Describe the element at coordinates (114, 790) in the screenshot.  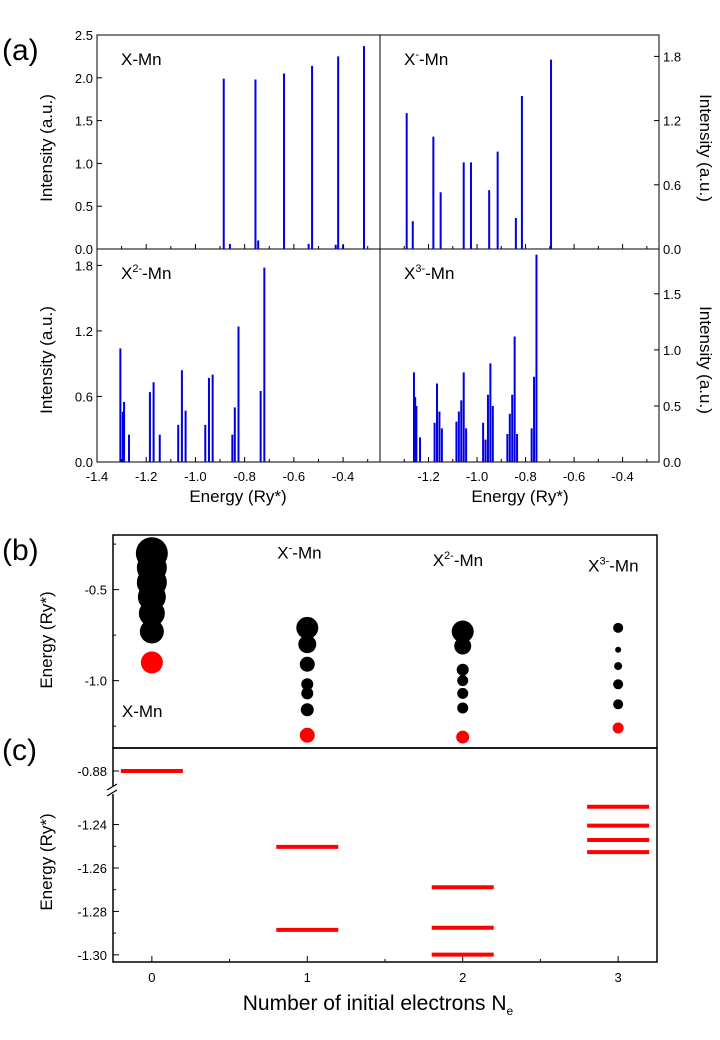
I see `c-axis-break-gap` at that location.